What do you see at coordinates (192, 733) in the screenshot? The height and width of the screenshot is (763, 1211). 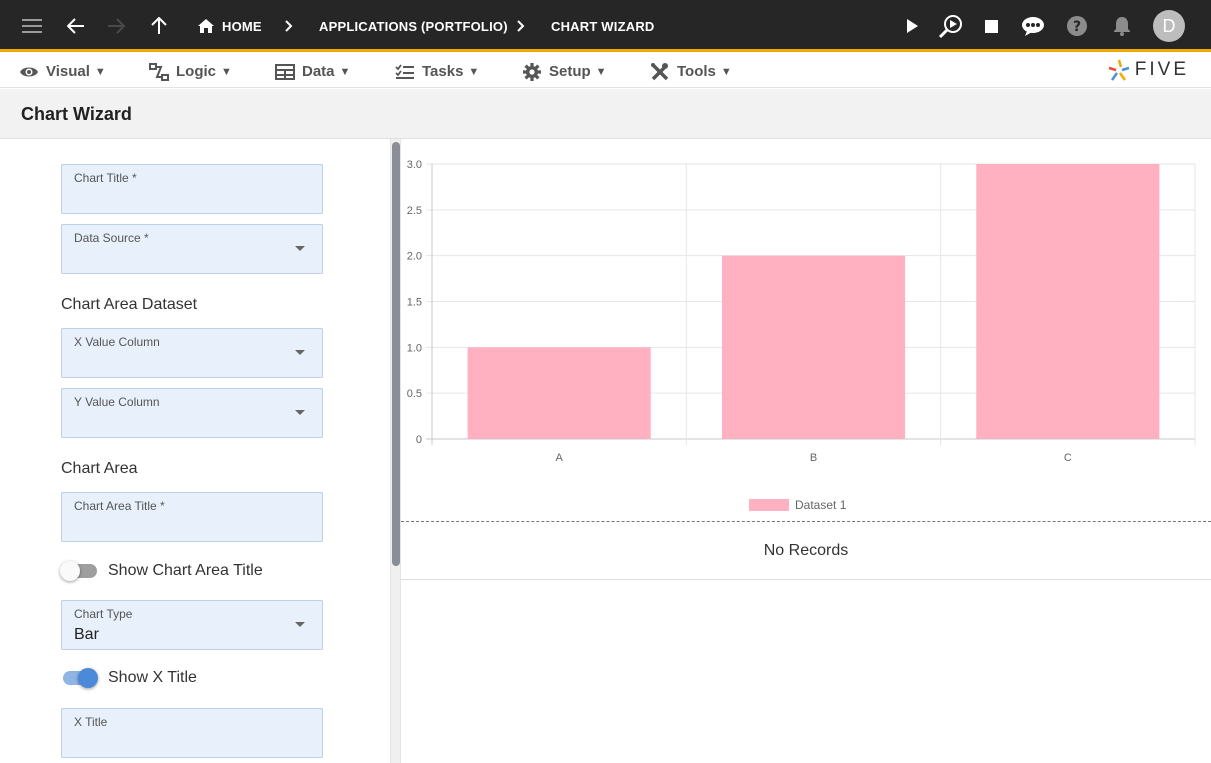 I see `x-title-field: X Title` at bounding box center [192, 733].